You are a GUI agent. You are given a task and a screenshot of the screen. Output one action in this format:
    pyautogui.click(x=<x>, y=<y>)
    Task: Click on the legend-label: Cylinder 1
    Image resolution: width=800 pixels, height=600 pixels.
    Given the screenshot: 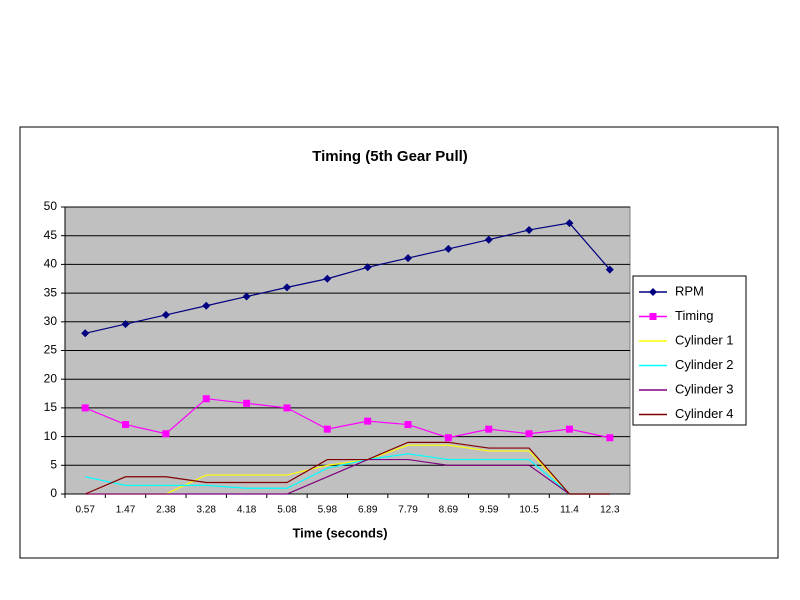 What is the action you would take?
    pyautogui.click(x=704, y=339)
    